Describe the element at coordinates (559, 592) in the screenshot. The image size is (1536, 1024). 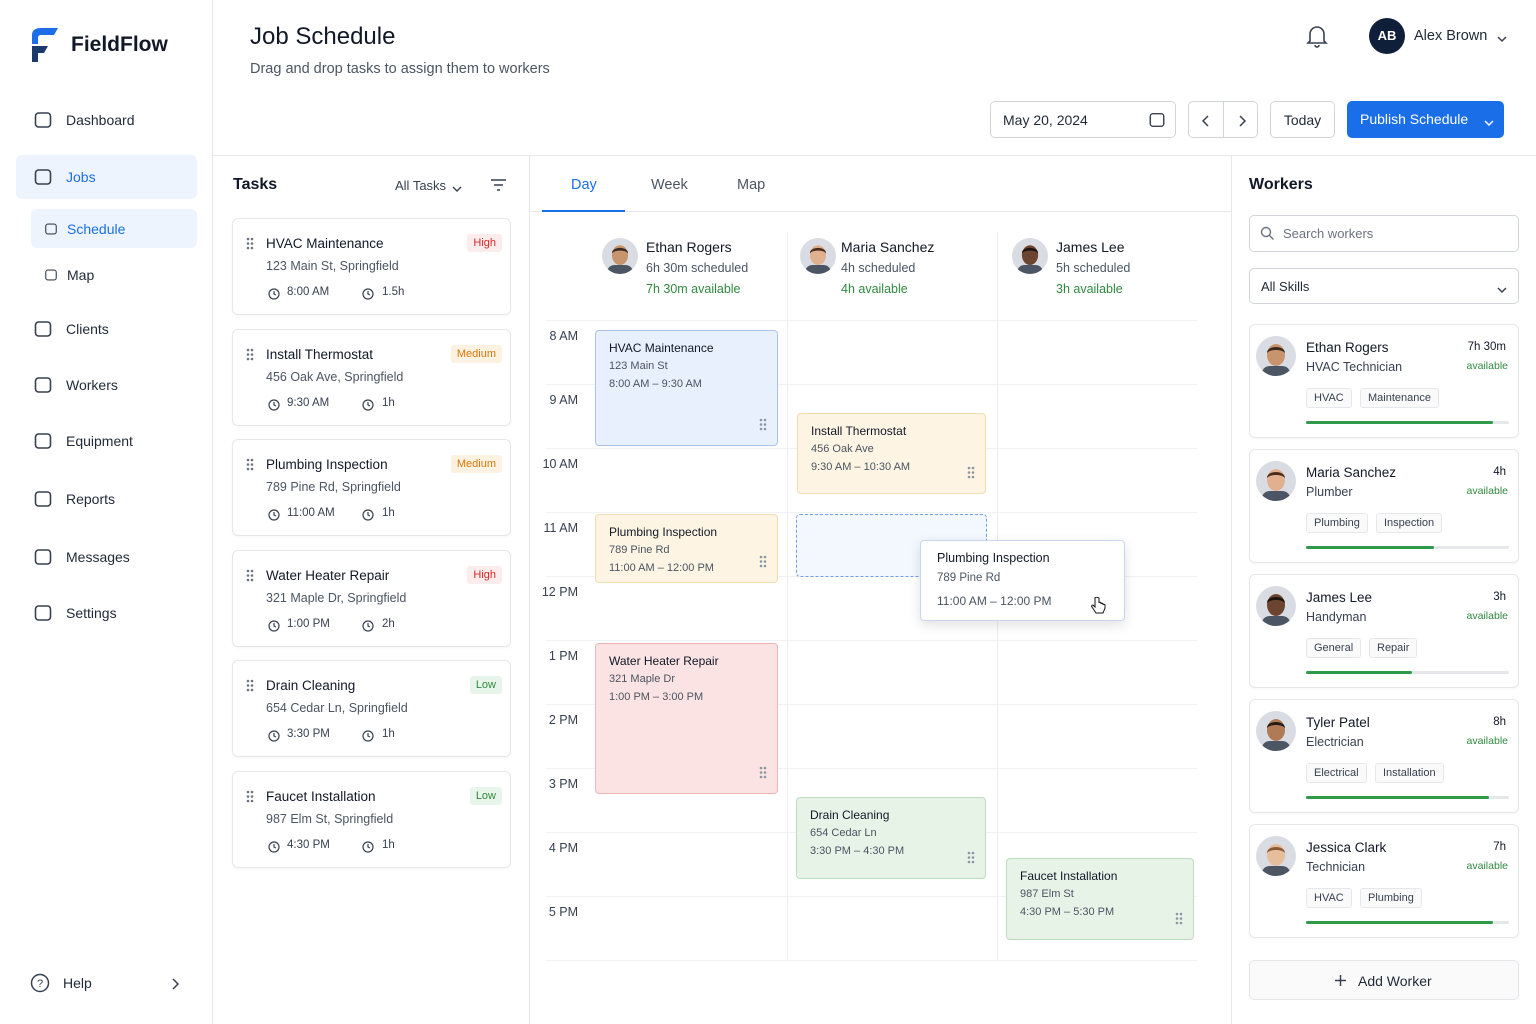
I see `hour-label: 12 PM` at that location.